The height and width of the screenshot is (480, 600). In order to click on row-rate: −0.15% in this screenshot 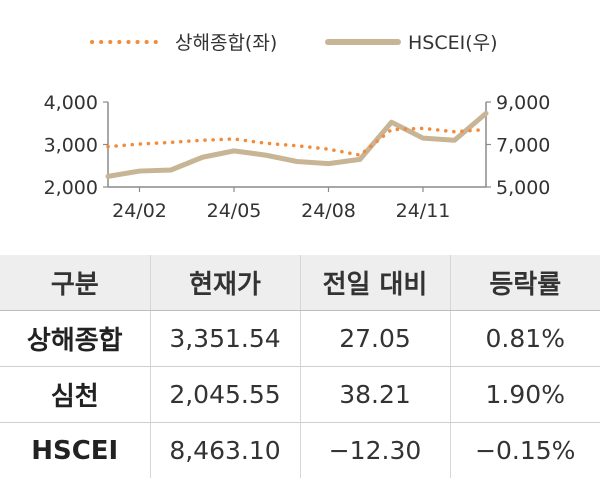, I will do `click(524, 450)`.